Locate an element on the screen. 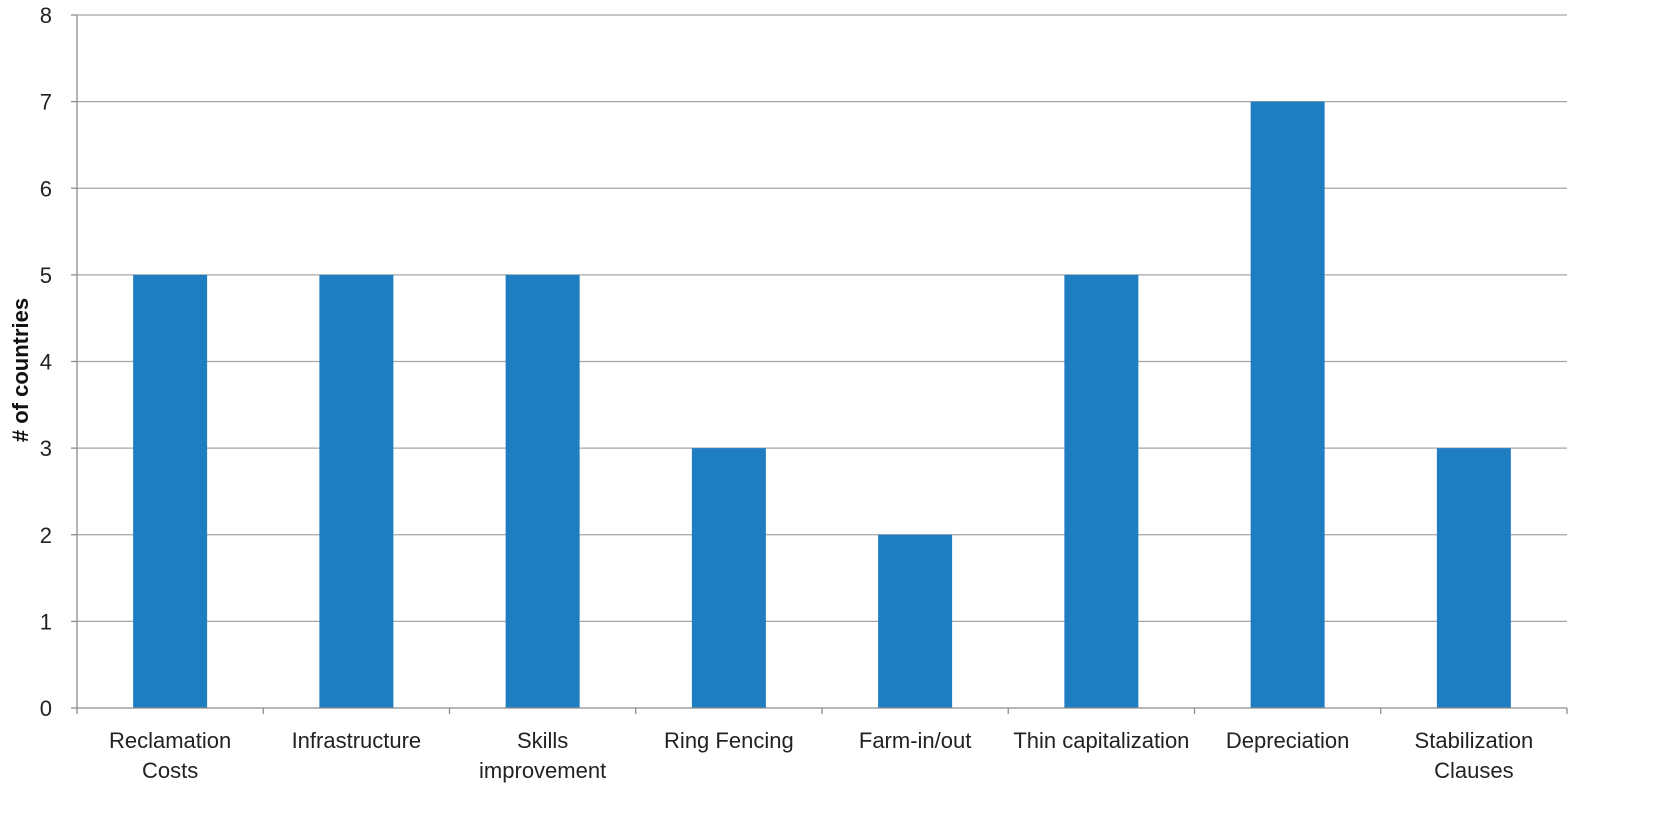 The height and width of the screenshot is (833, 1669). x-tick-label-line: Stabilization is located at coordinates (1474, 740).